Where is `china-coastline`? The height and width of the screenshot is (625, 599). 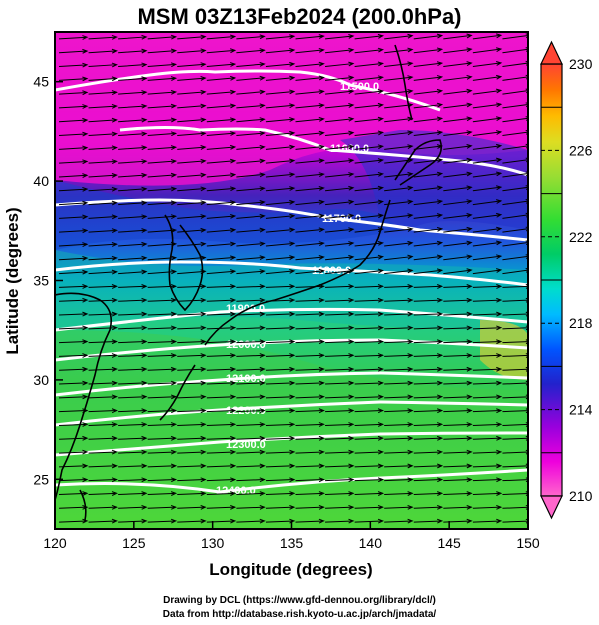
china-coastline is located at coordinates (84, 396).